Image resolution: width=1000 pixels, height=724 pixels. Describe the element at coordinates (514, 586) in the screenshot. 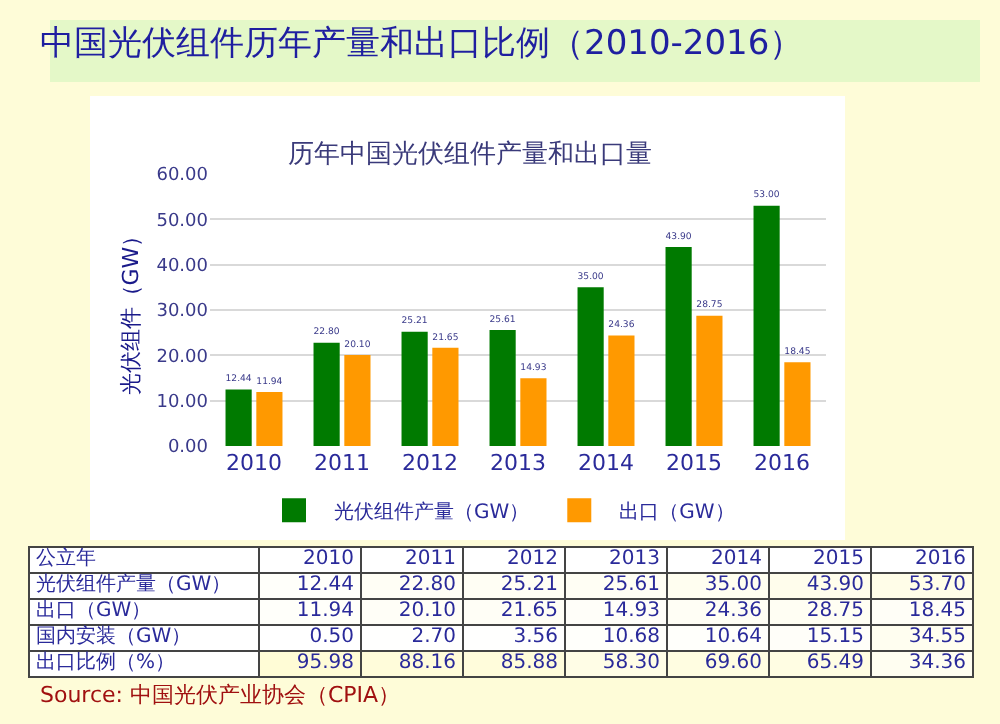

I see `data-label: 25.21` at that location.